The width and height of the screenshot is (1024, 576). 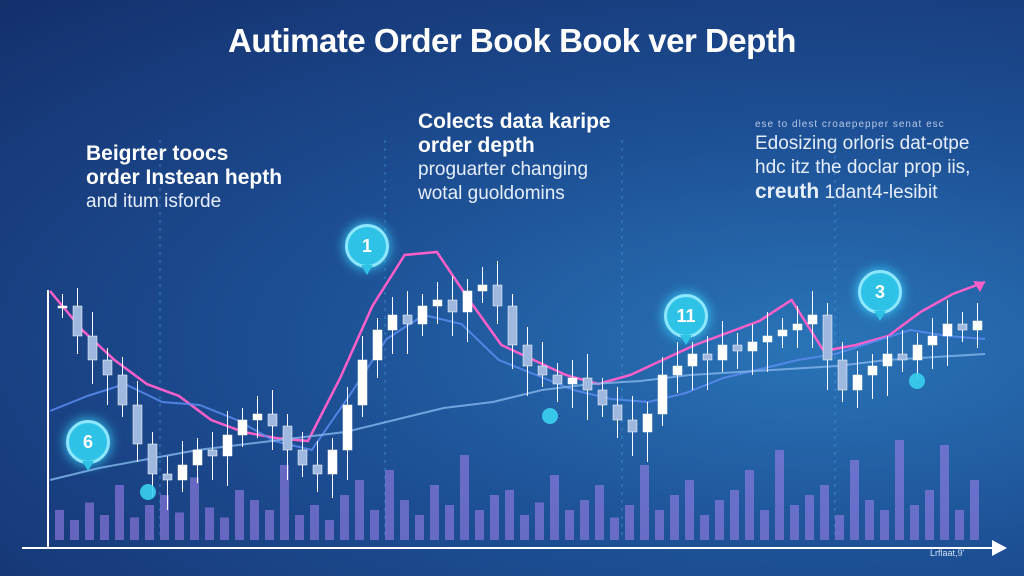 I want to click on annotation-bold: creuth, so click(x=787, y=191).